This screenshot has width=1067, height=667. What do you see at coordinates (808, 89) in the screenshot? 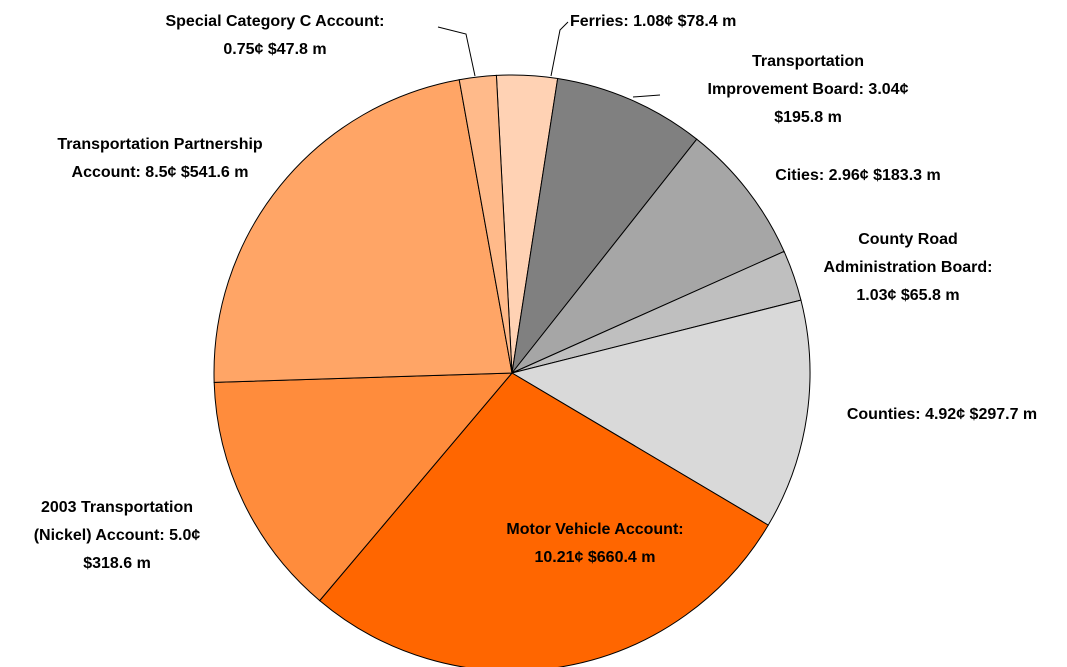
I see `data-label: Improvement Board: 3.04¢` at bounding box center [808, 89].